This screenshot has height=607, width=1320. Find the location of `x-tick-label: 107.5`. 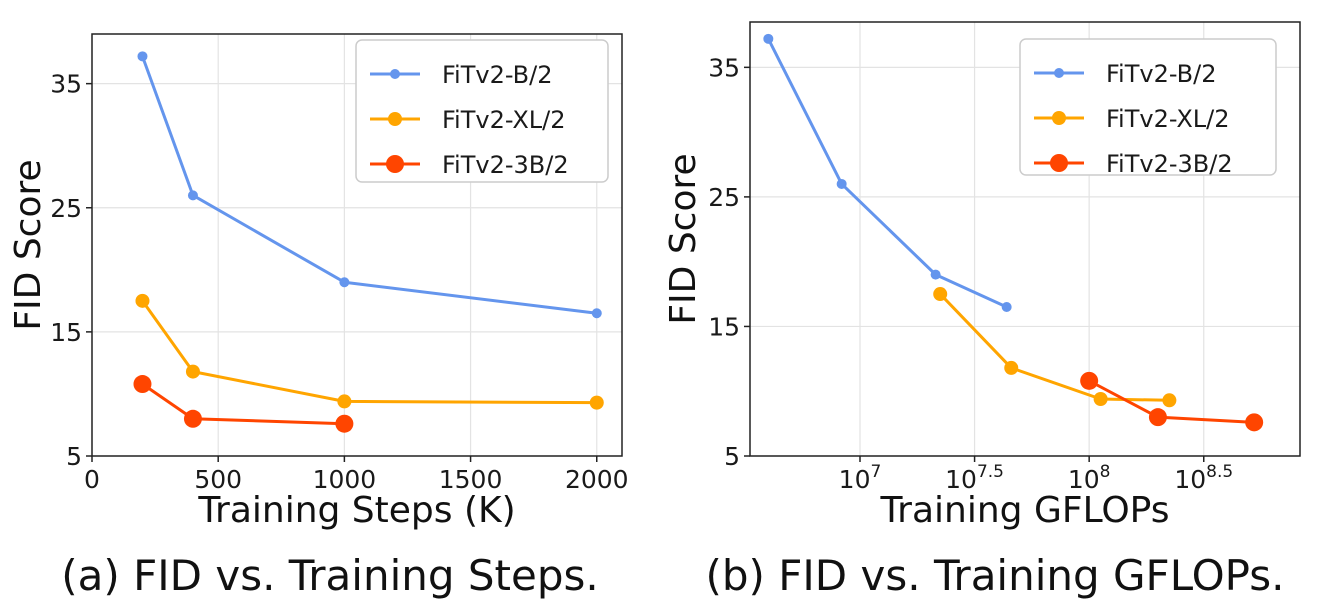

x-tick-label: 107.5 is located at coordinates (974, 478).